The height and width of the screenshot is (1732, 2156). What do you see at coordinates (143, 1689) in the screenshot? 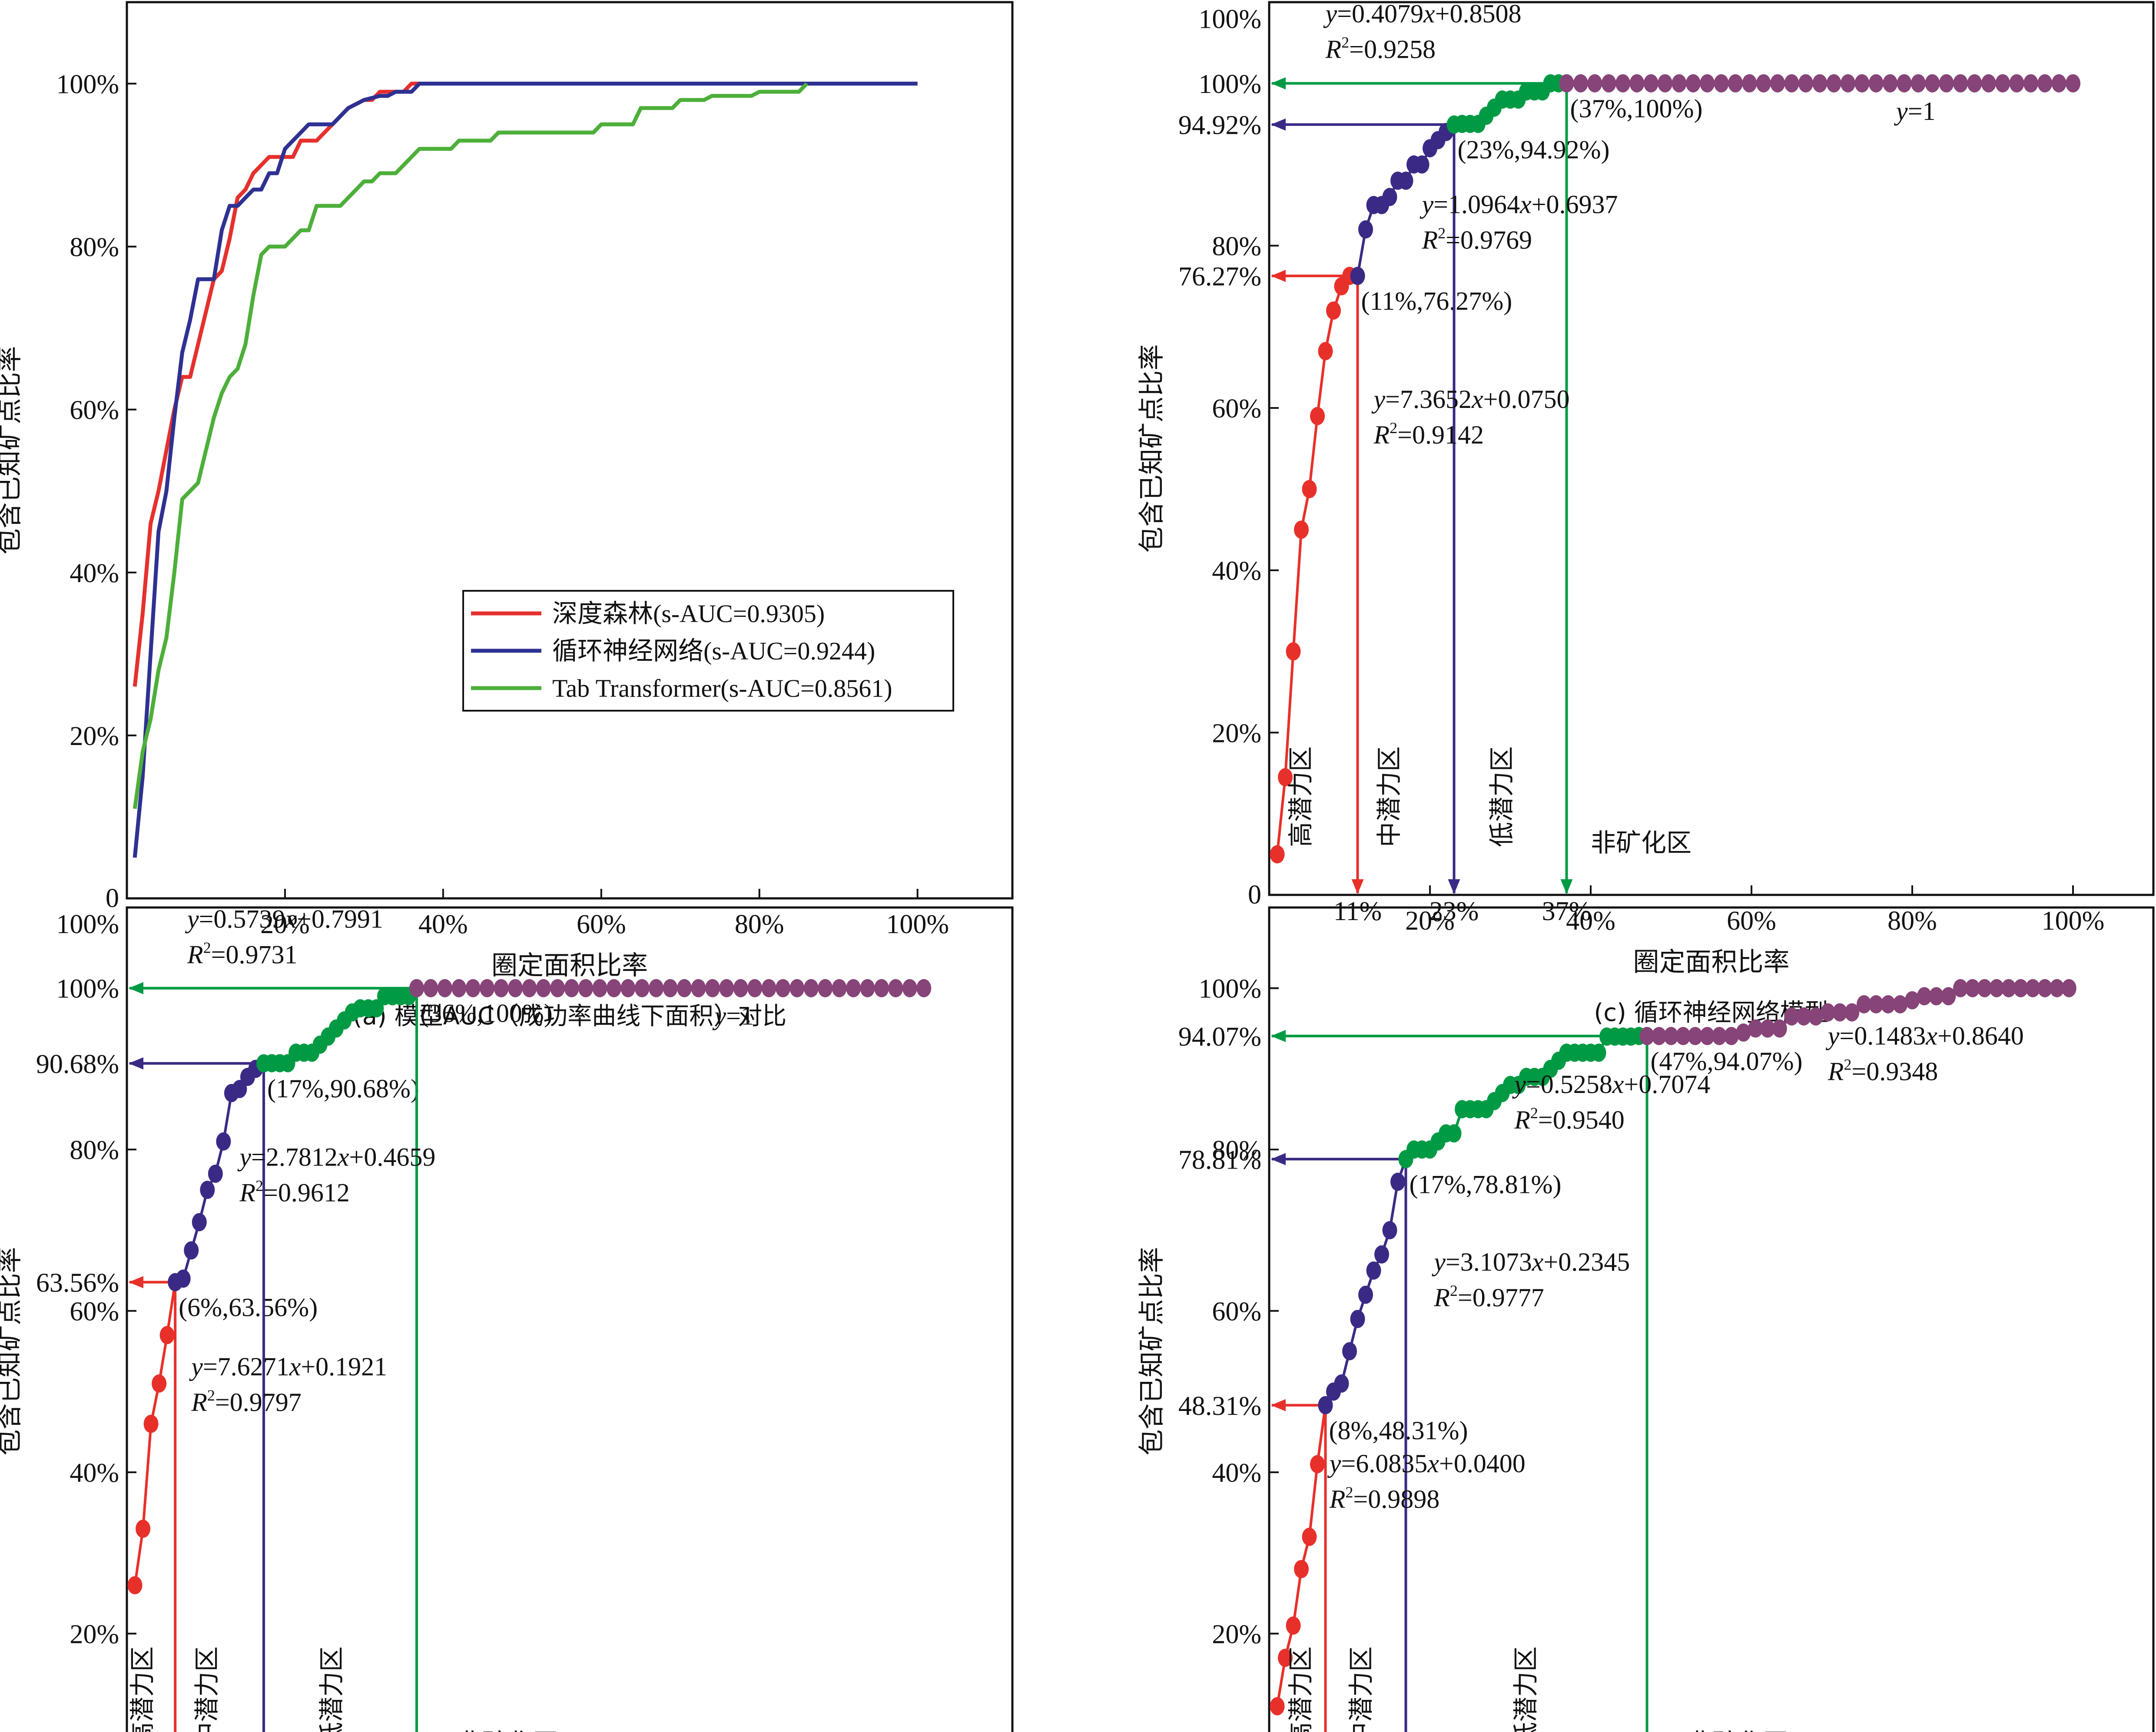
I see `zone-label: 高潜力区` at bounding box center [143, 1689].